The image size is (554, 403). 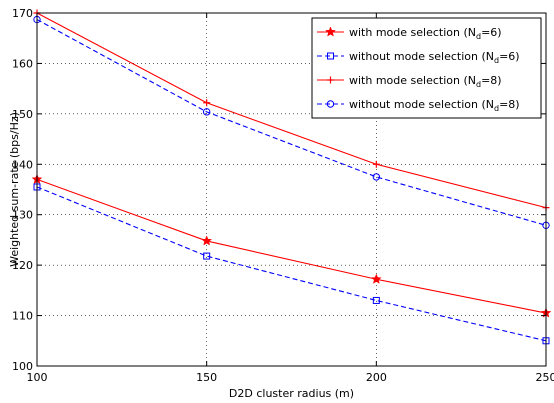 What do you see at coordinates (434, 57) in the screenshot?
I see `legend-label: without mode selection (Nd=6)` at bounding box center [434, 57].